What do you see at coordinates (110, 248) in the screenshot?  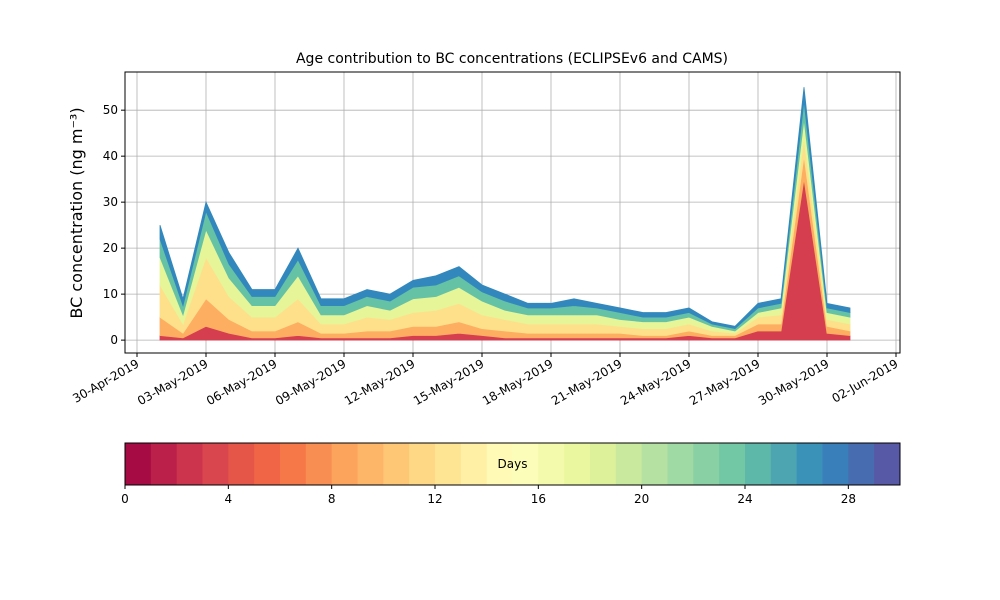 I see `y-tick-label: 20` at bounding box center [110, 248].